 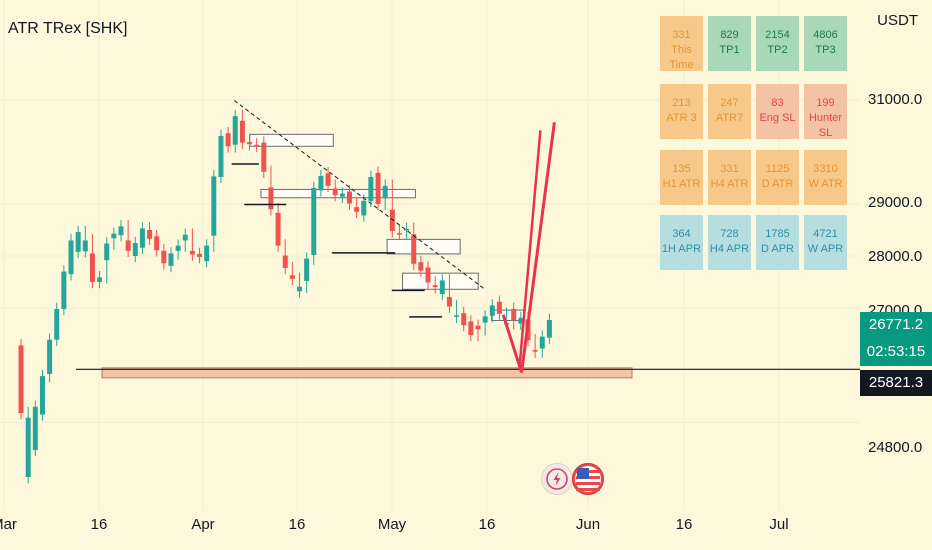 What do you see at coordinates (777, 234) in the screenshot?
I see `stat-value: 1785` at bounding box center [777, 234].